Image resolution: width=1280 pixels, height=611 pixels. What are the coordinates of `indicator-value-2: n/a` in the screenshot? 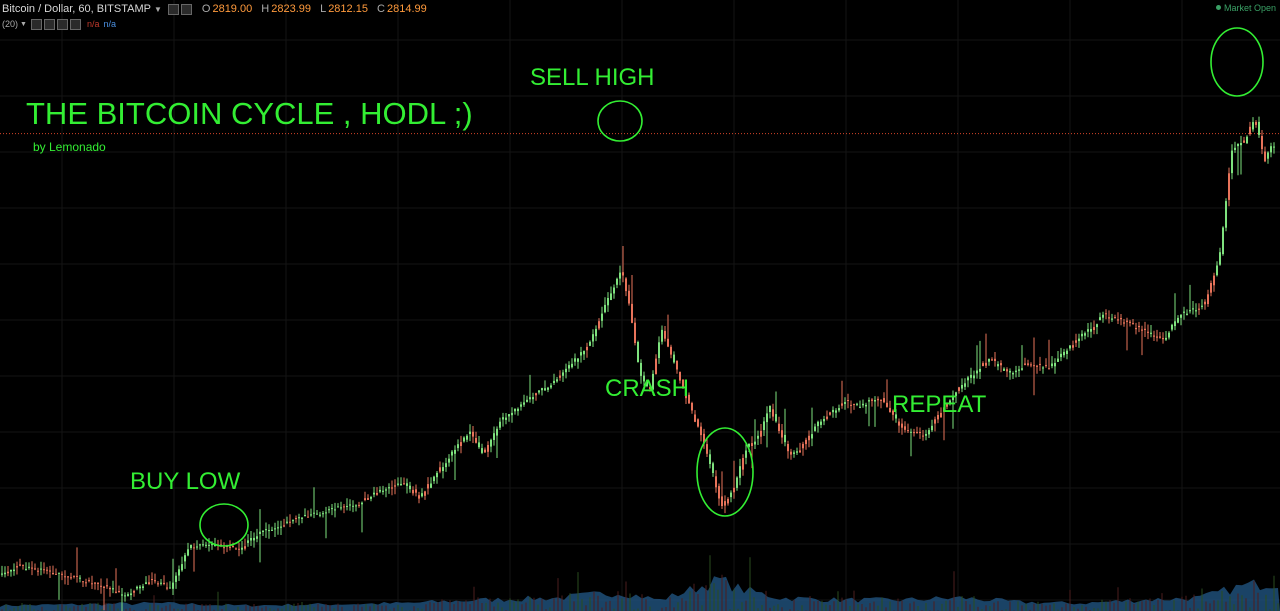 It's located at (109, 24).